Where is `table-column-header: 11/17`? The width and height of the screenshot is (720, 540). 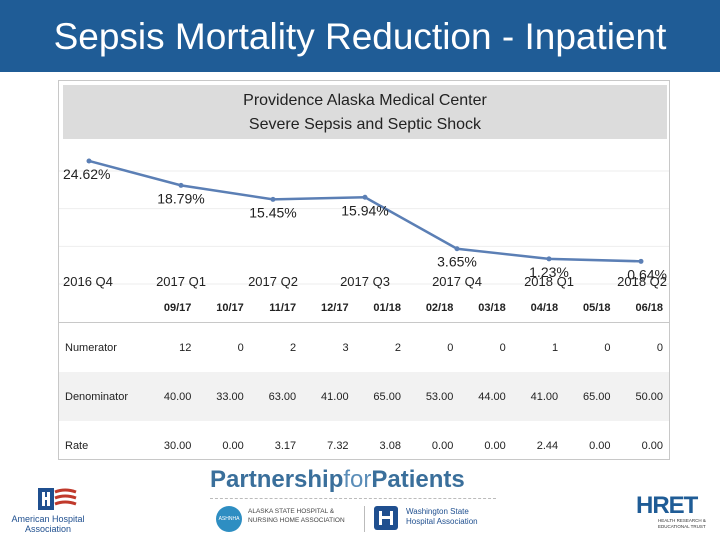 table-column-header: 11/17 is located at coordinates (278, 308).